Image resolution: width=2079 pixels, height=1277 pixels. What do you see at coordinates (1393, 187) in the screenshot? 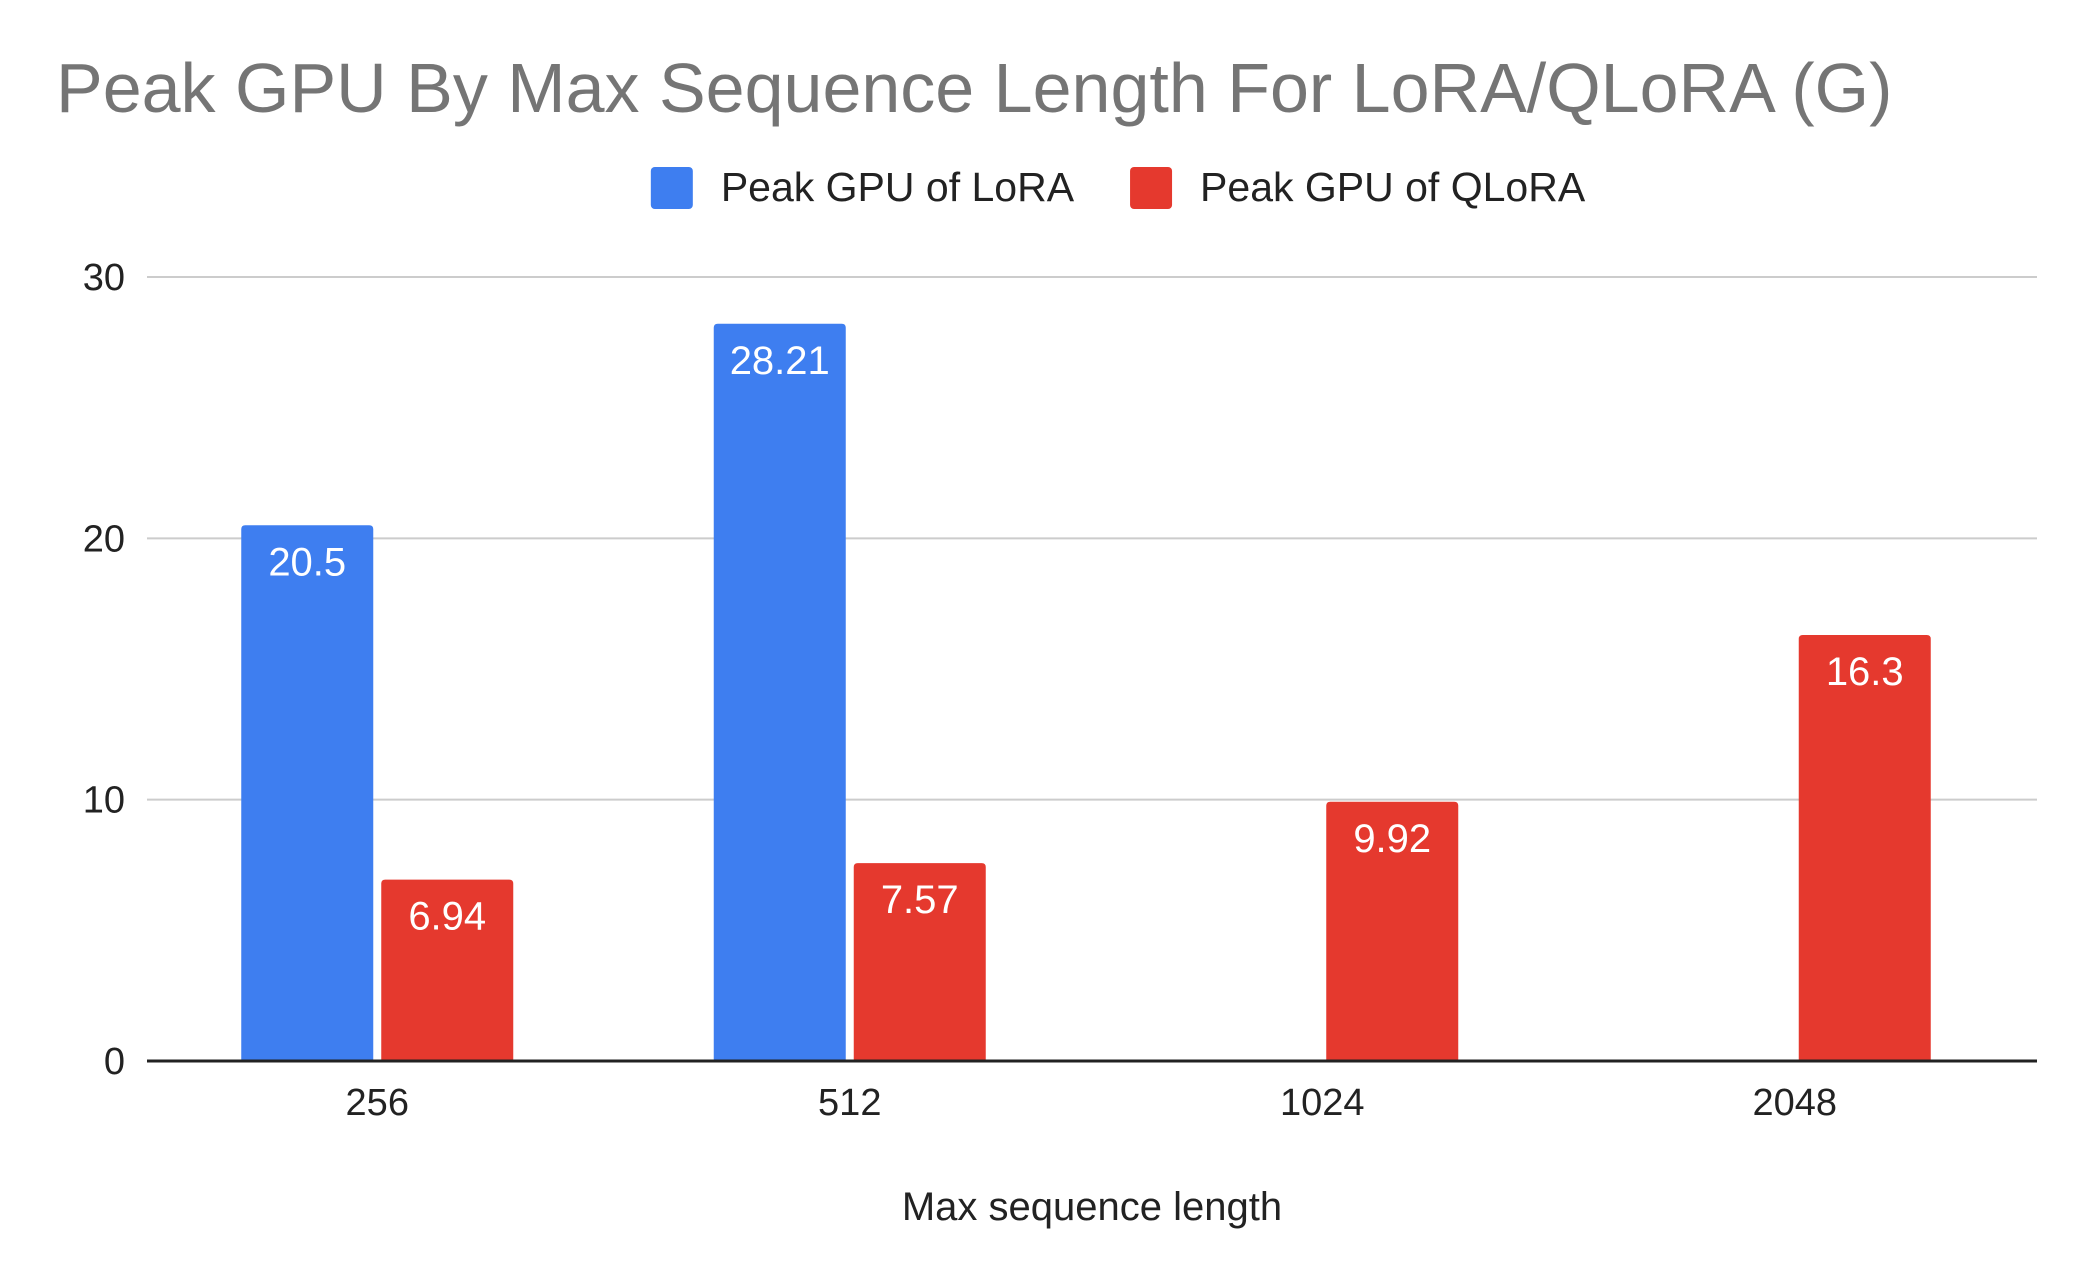
I see `legend-label: Peak GPU of QLoRA` at bounding box center [1393, 187].